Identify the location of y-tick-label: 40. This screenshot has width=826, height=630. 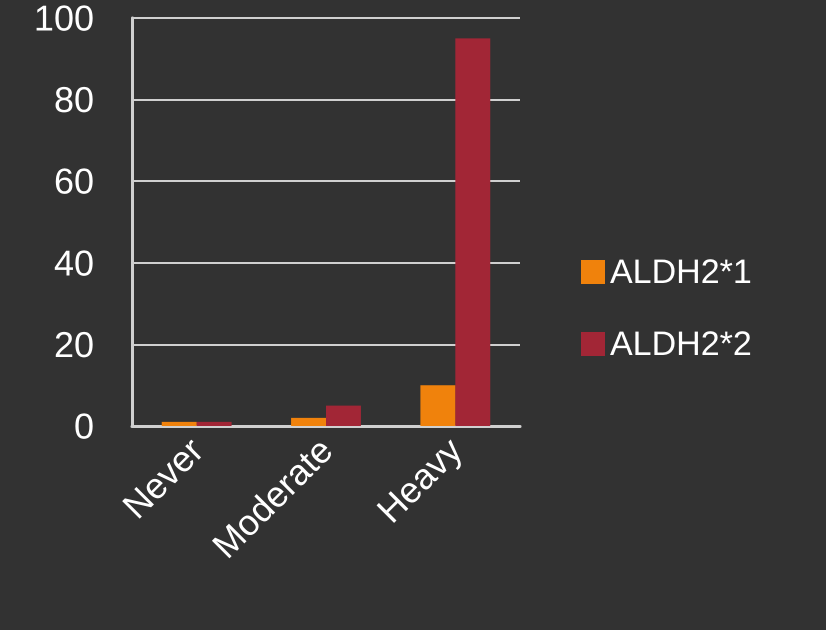
(74, 263).